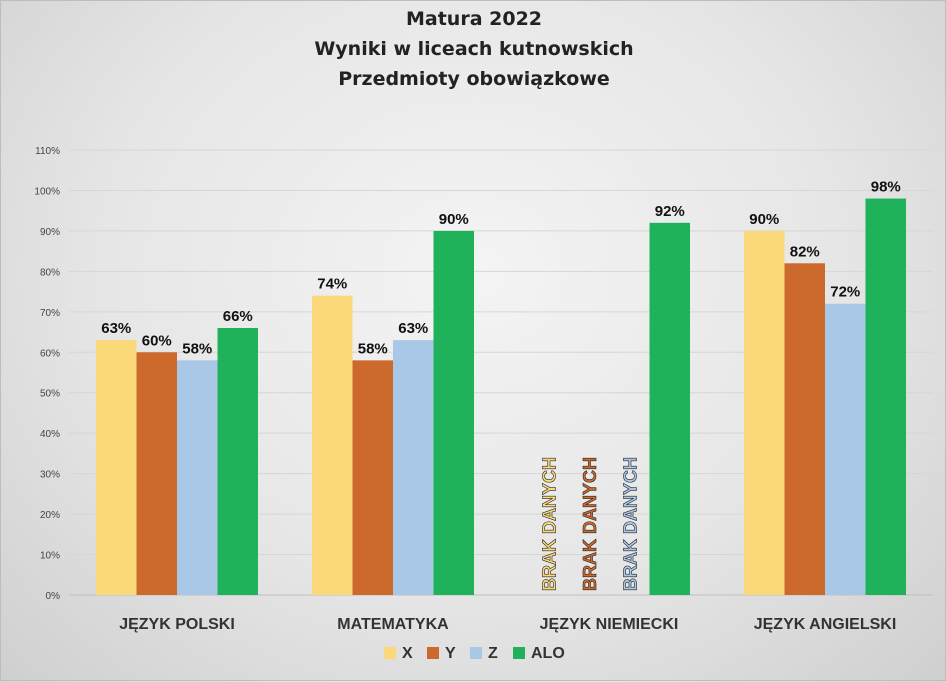  What do you see at coordinates (407, 653) in the screenshot?
I see `legend-label: X` at bounding box center [407, 653].